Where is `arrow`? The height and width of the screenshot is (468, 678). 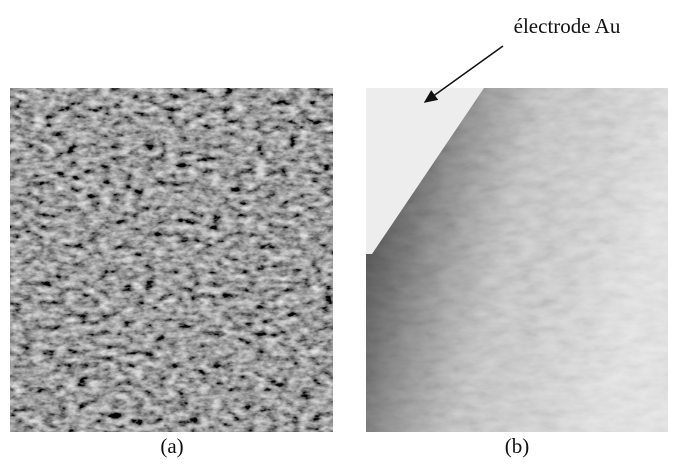 arrow is located at coordinates (463, 74).